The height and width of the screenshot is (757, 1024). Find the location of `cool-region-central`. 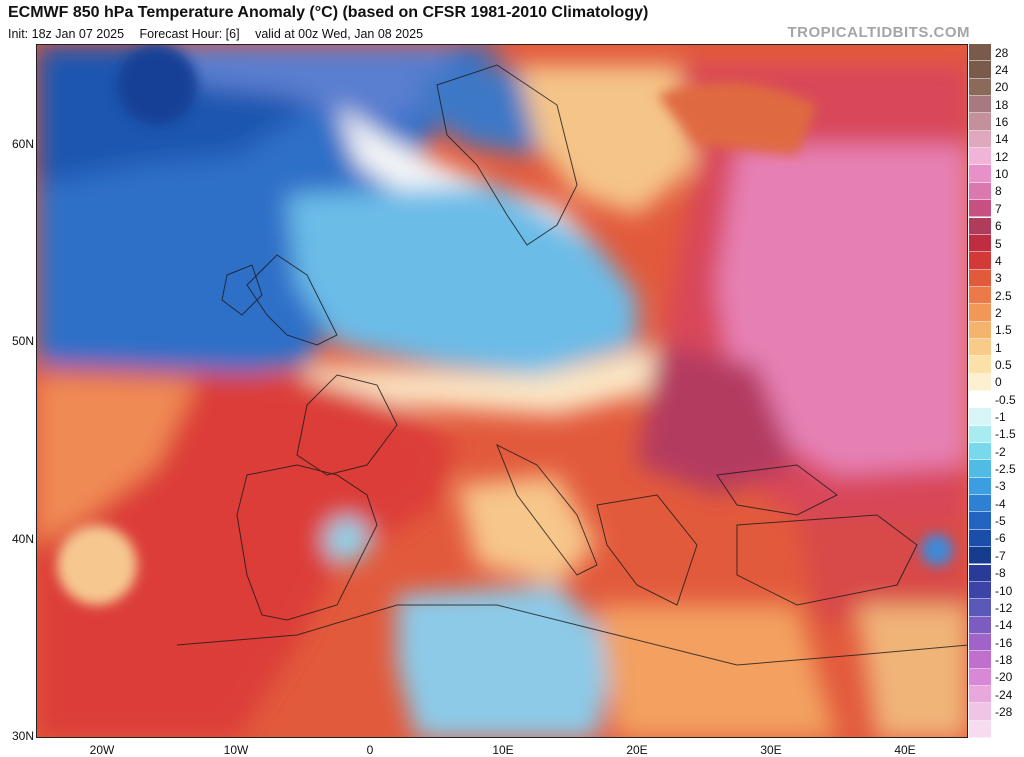

cool-region-central is located at coordinates (462, 280).